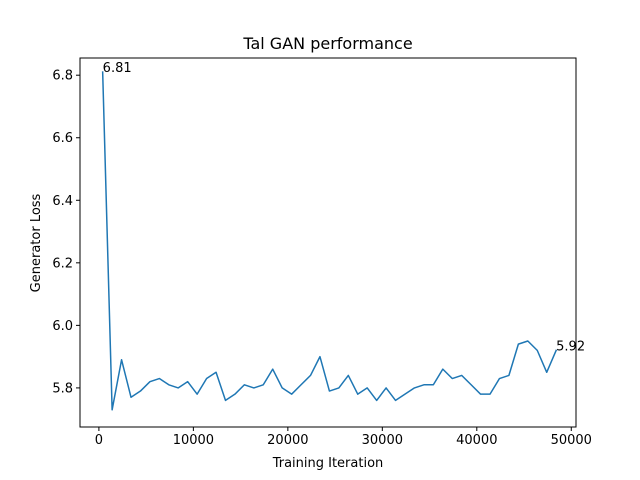 Image resolution: width=640 pixels, height=480 pixels. I want to click on data-label: 6.81, so click(117, 68).